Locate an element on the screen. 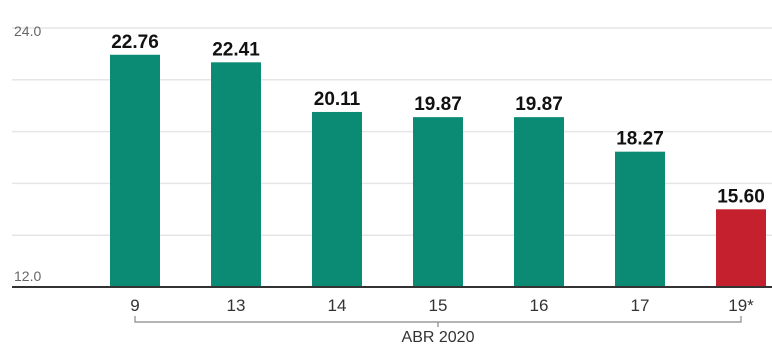  bar-value-label: 18.27 is located at coordinates (640, 139).